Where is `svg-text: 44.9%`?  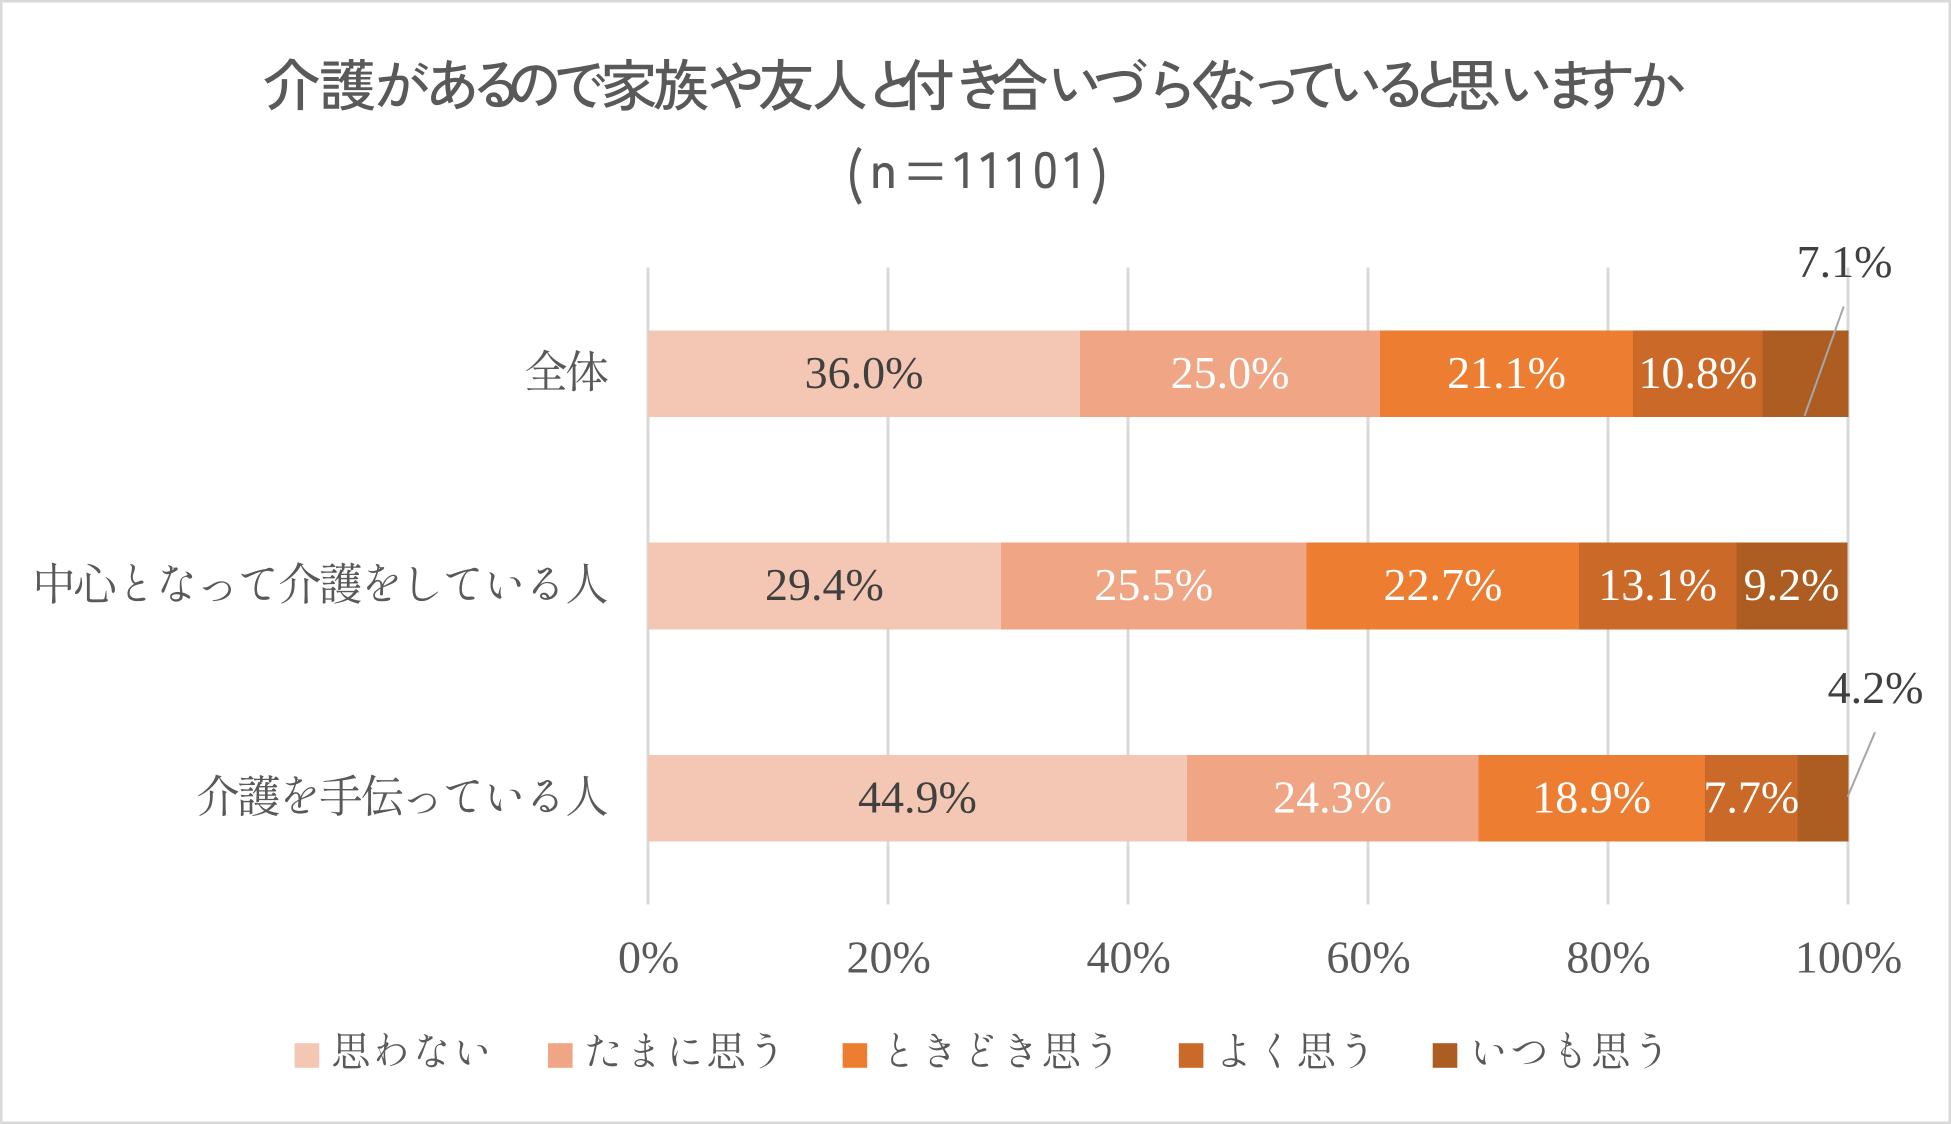 svg-text: 44.9% is located at coordinates (917, 797).